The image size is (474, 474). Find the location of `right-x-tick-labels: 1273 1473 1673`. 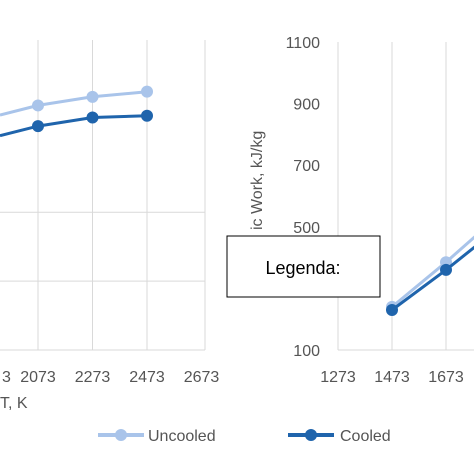

right-x-tick-labels: 1273 1473 1673 is located at coordinates (392, 377).